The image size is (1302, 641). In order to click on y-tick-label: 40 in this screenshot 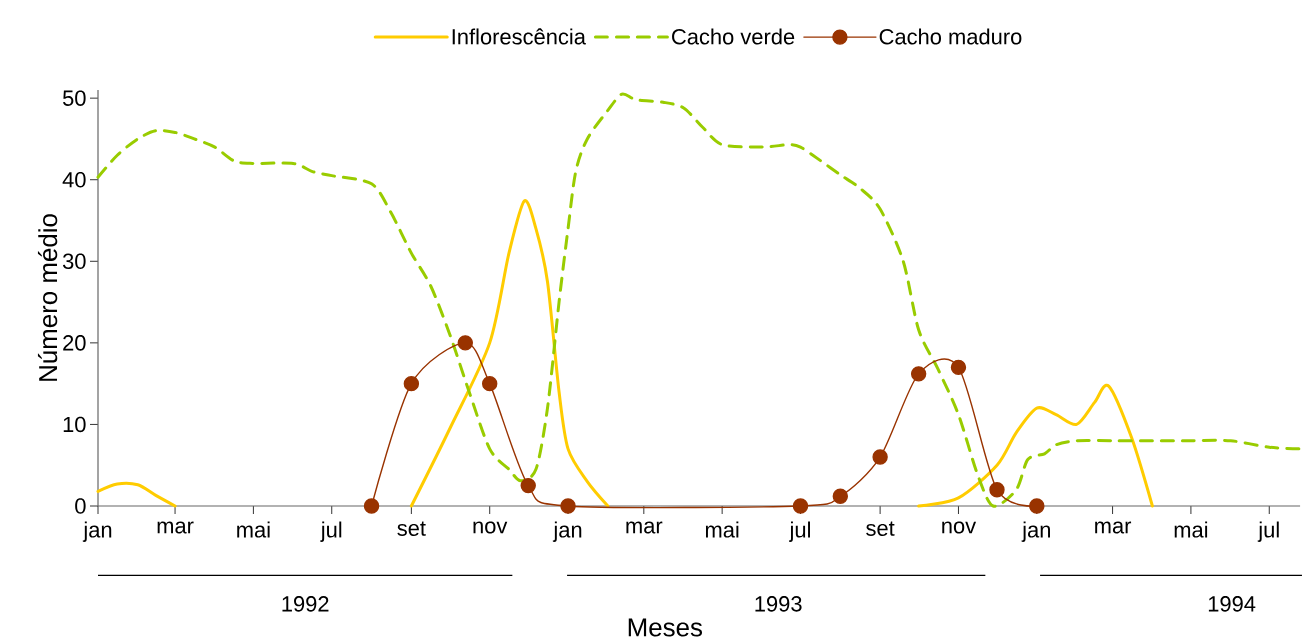, I will do `click(74, 179)`.